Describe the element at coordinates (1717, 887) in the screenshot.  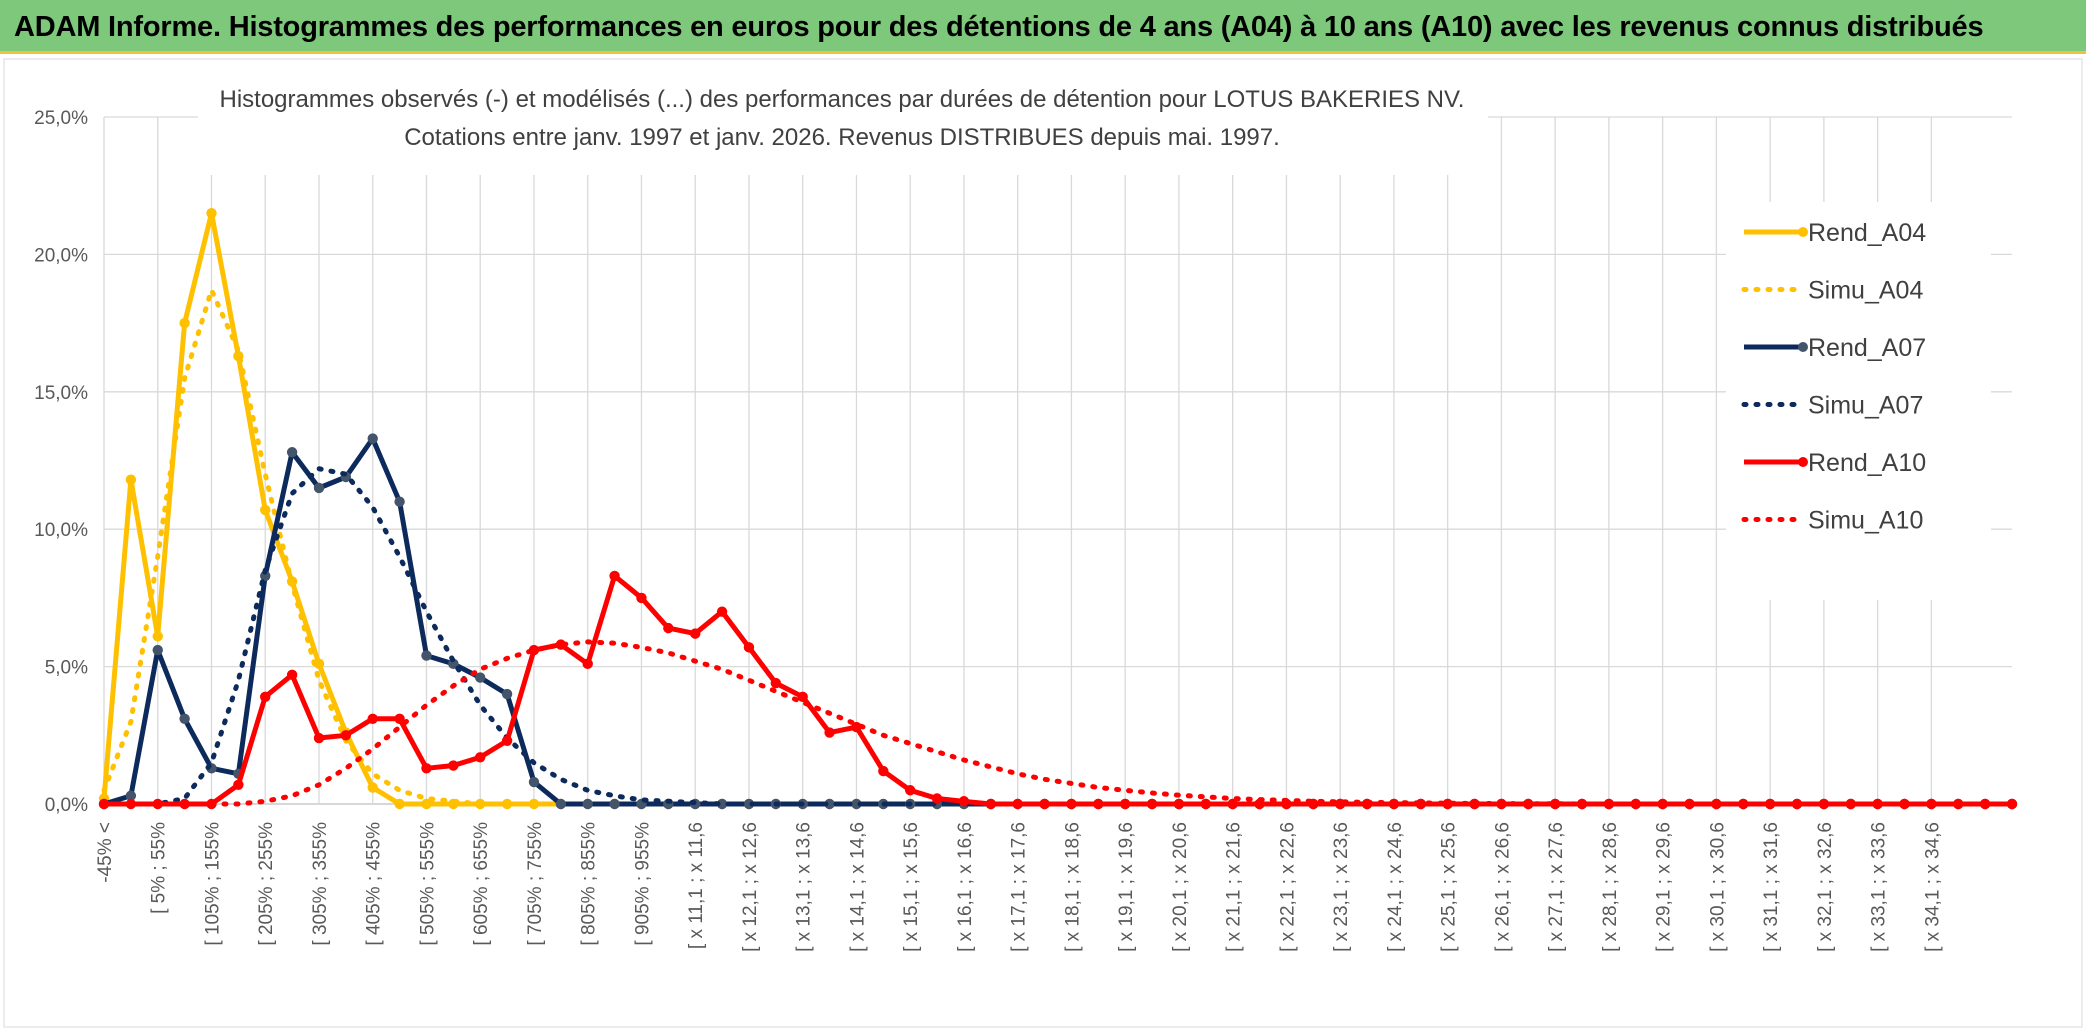
I see `x-category-label: [ x 30,1 ; x 30,6` at that location.